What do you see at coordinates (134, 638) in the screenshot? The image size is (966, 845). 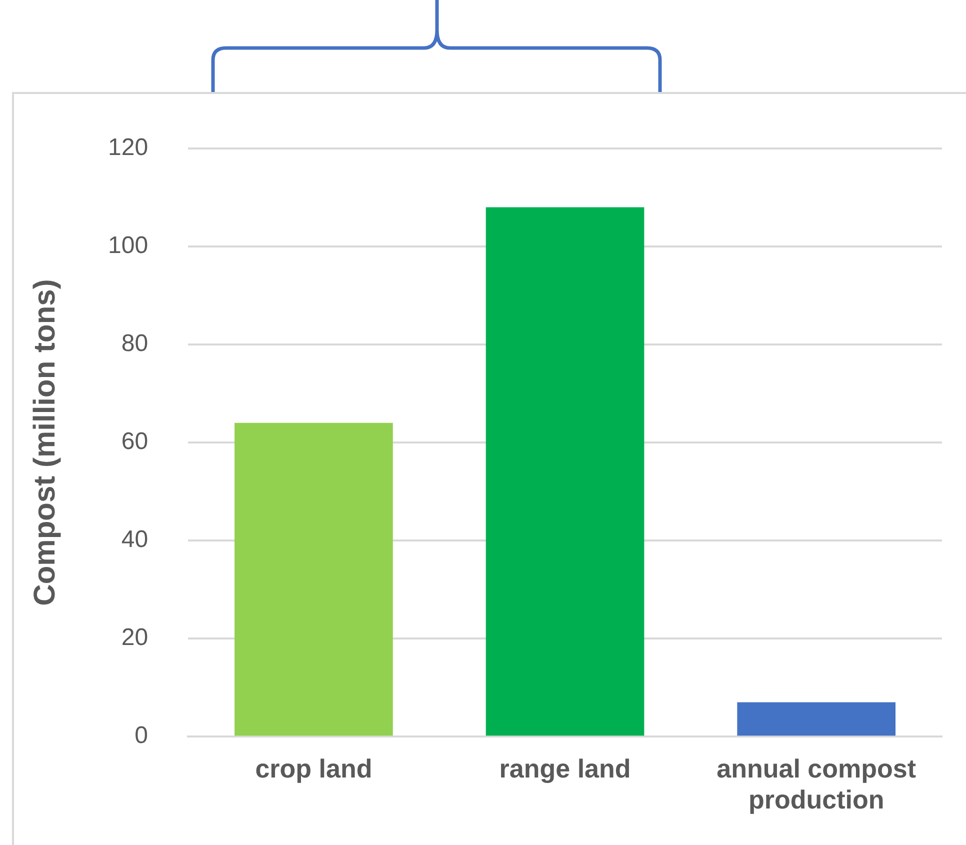 I see `y-tick-label: 20` at bounding box center [134, 638].